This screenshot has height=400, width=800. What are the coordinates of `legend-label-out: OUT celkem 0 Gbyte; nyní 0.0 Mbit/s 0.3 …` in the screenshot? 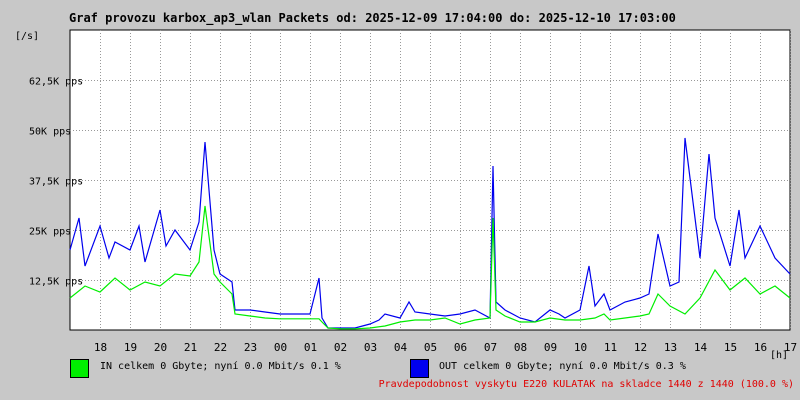 It's located at (562, 366).